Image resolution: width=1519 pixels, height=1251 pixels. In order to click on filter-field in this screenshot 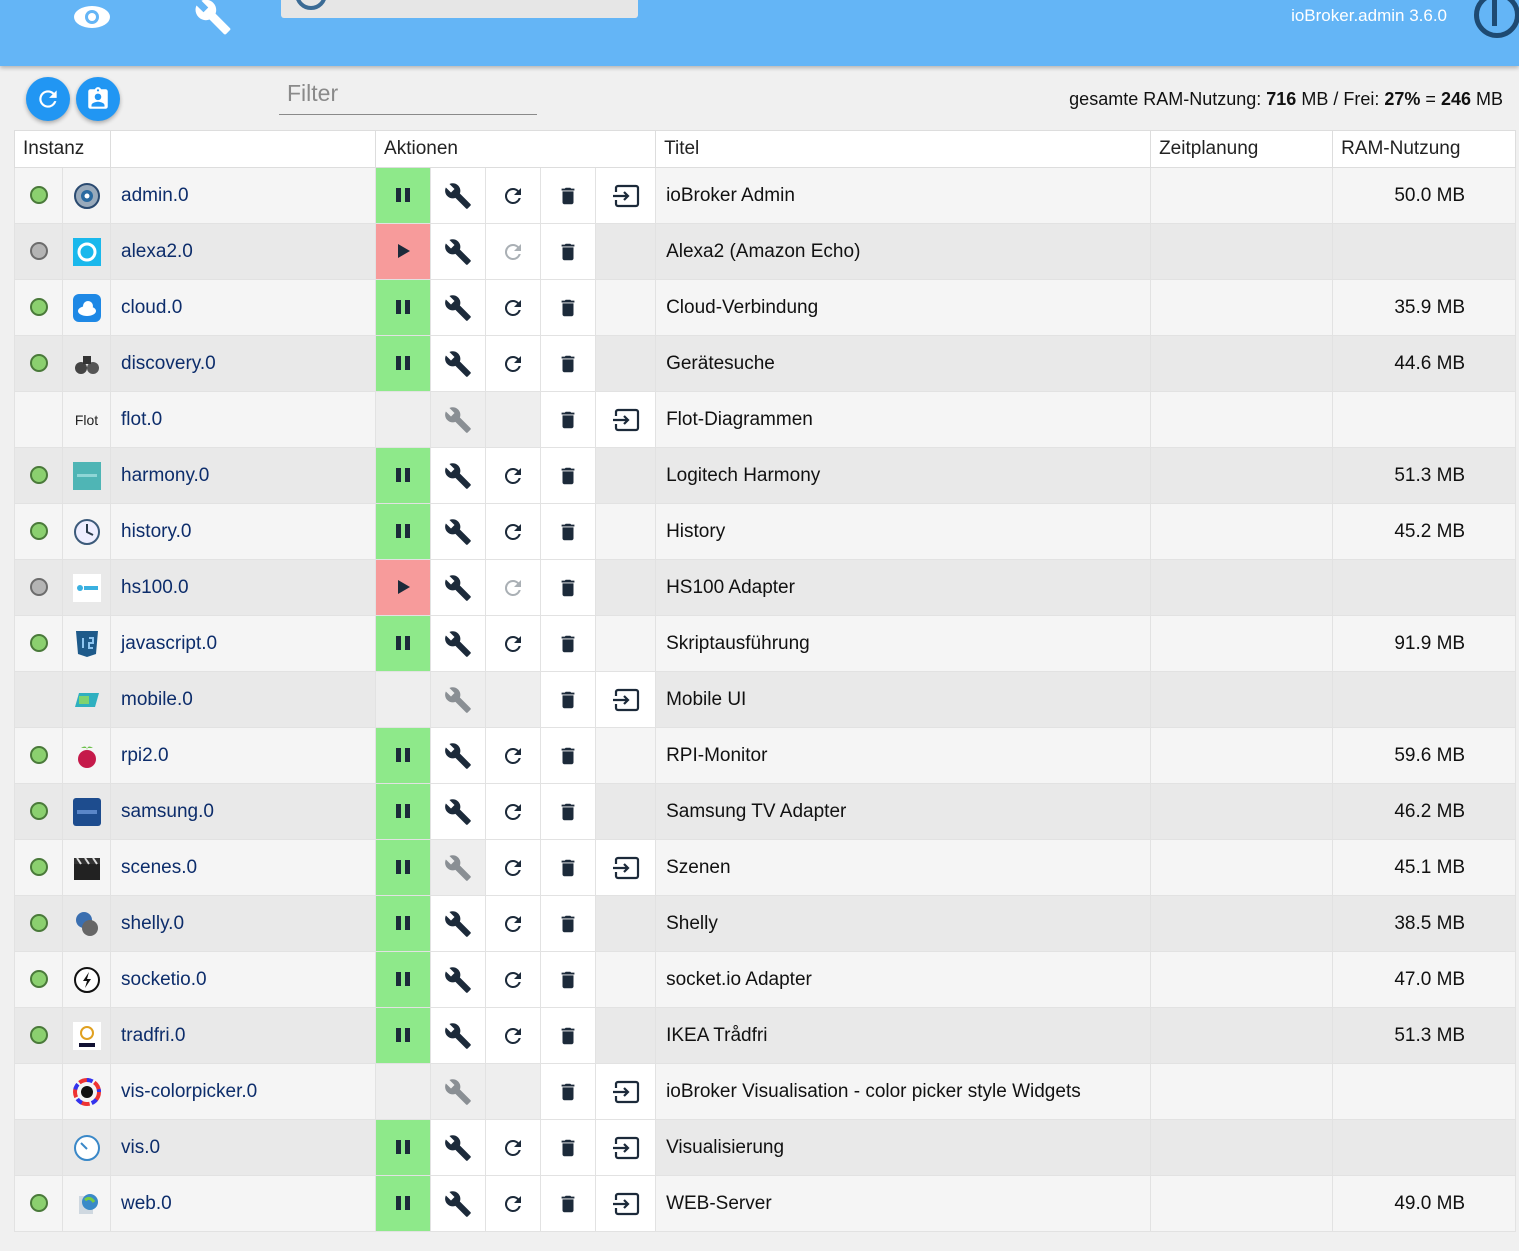, I will do `click(412, 97)`.